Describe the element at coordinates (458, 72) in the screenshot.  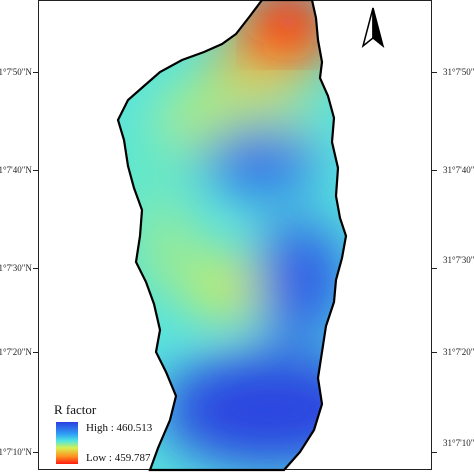
I see `latitude-label-right: 31°7'50"N` at that location.